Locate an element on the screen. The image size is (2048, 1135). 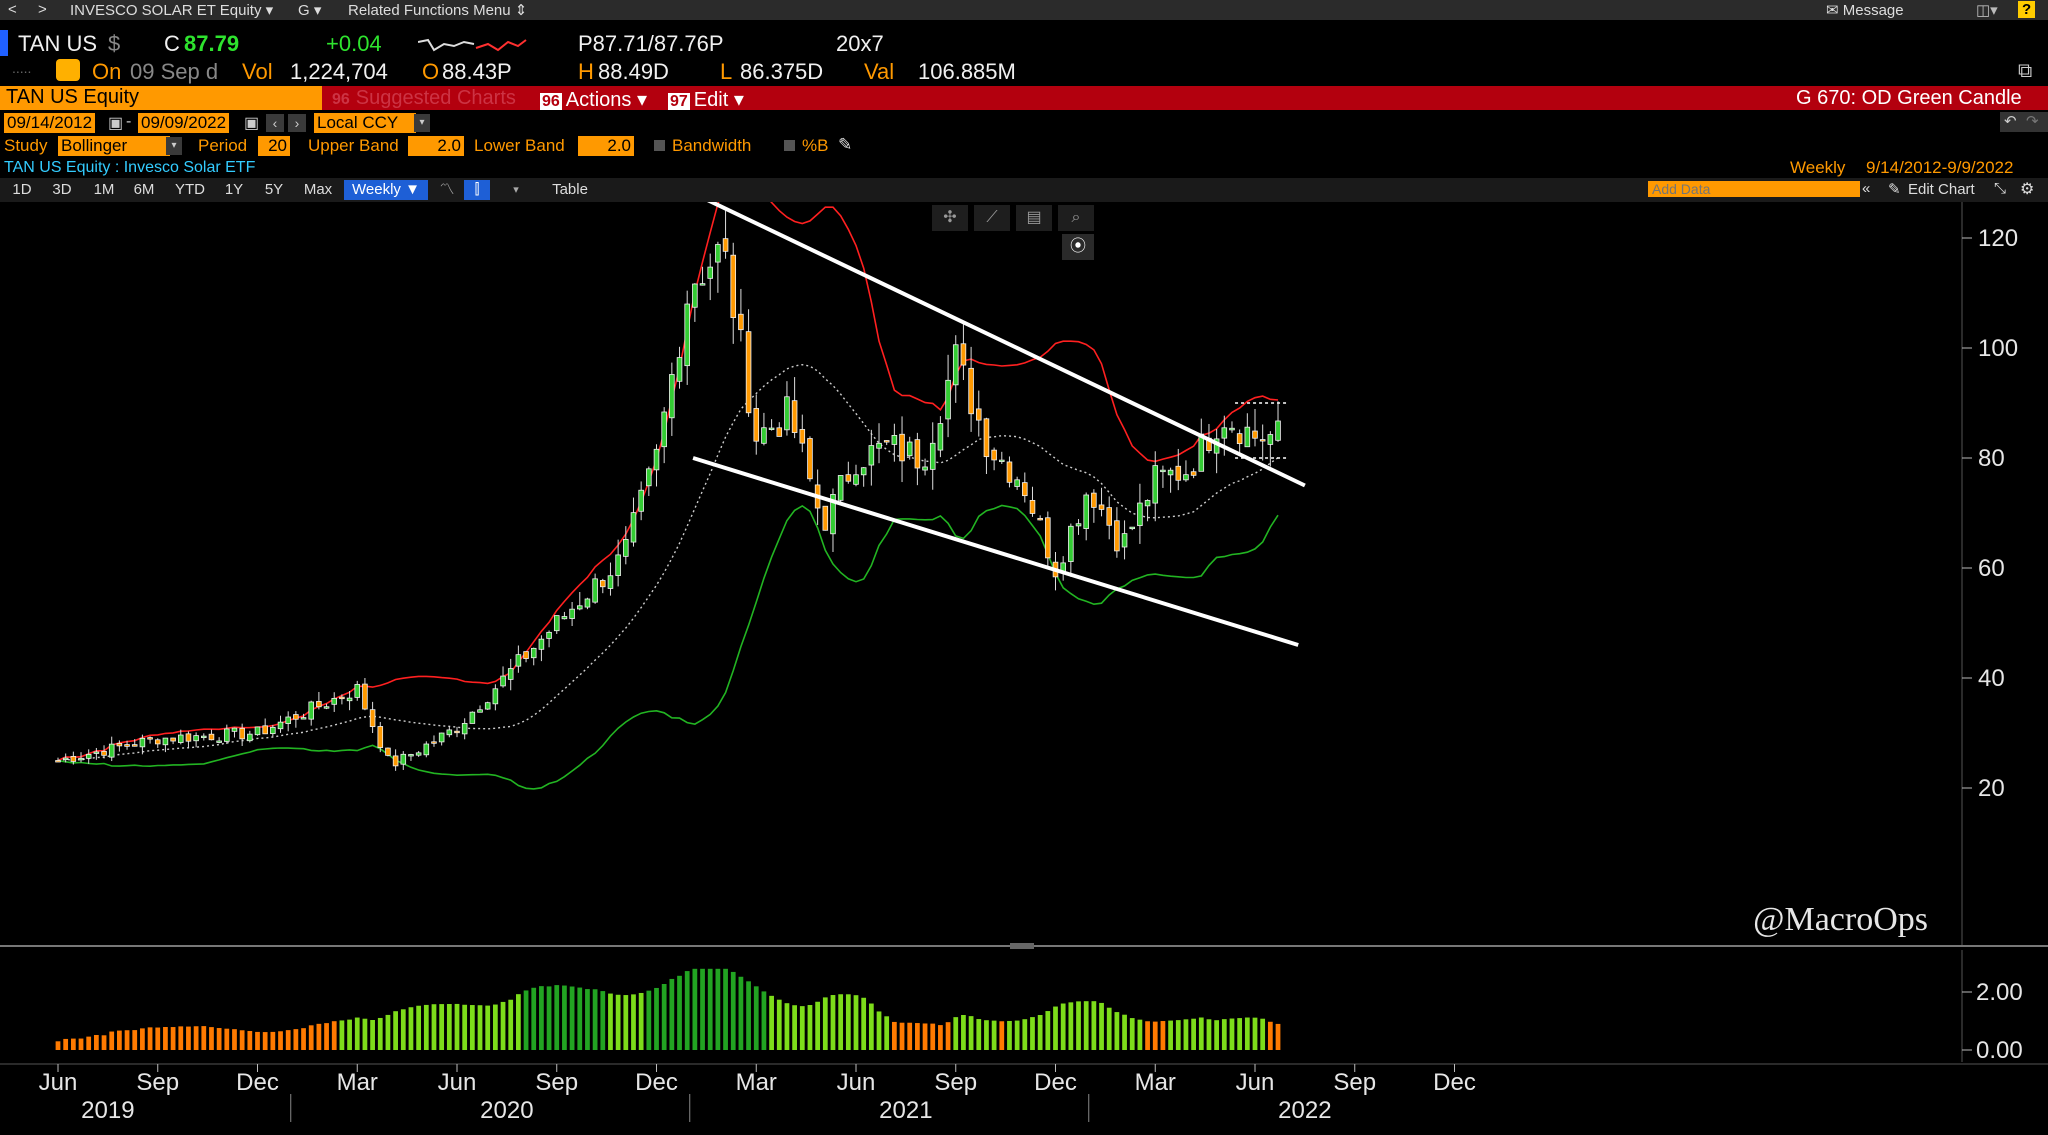
g-menu: G ▾ is located at coordinates (310, 10).